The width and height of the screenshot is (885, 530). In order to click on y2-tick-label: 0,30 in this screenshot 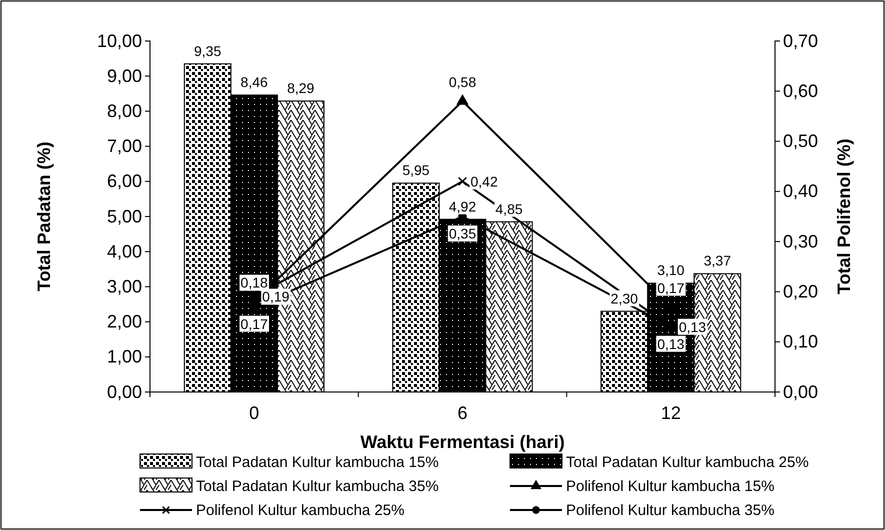, I will do `click(800, 241)`.